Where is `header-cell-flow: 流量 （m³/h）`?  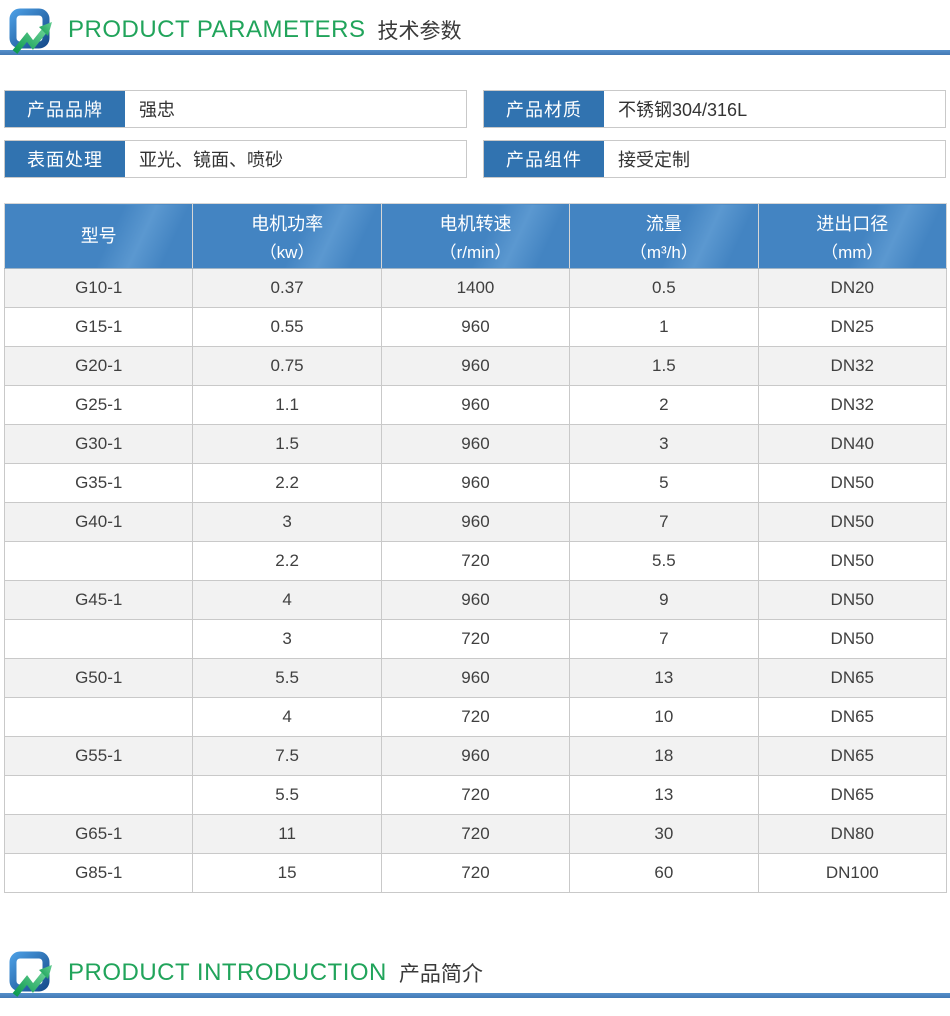
header-cell-flow: 流量 （m³/h） is located at coordinates (664, 236).